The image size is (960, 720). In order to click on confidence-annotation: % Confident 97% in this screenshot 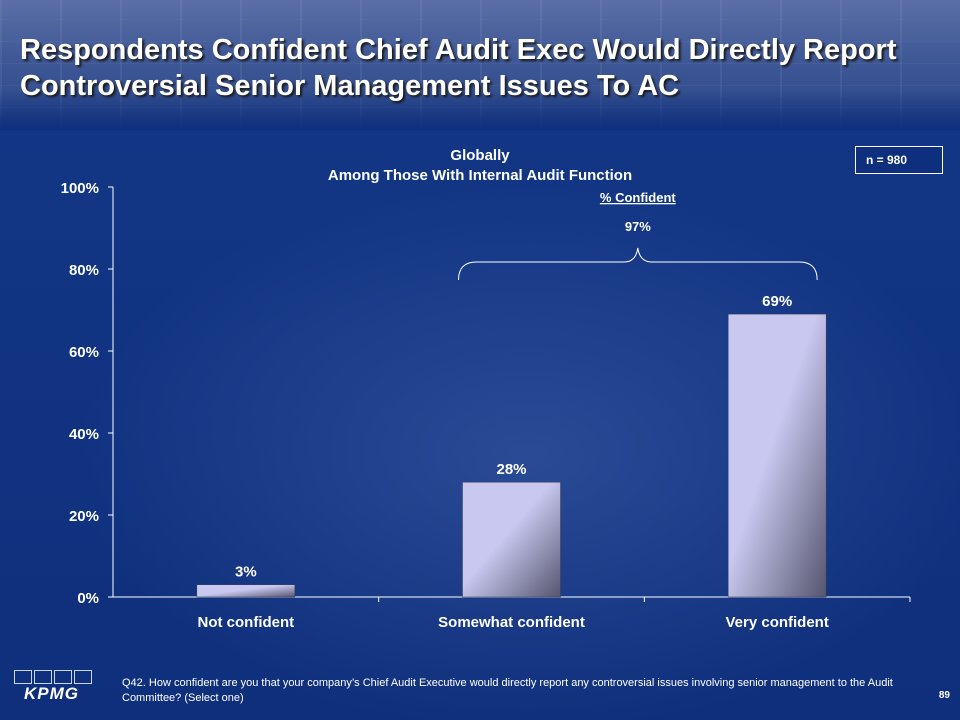, I will do `click(638, 235)`.